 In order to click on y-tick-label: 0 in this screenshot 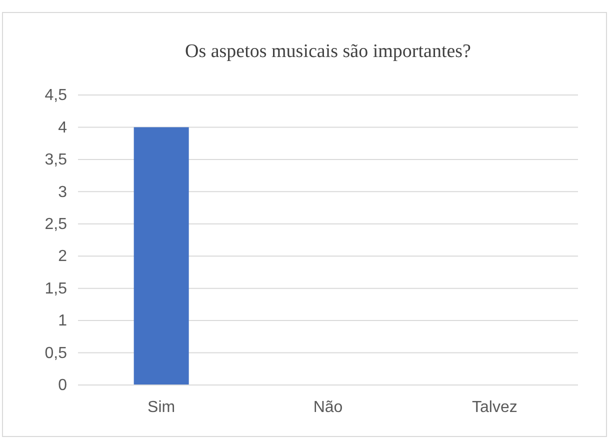, I will do `click(63, 385)`.